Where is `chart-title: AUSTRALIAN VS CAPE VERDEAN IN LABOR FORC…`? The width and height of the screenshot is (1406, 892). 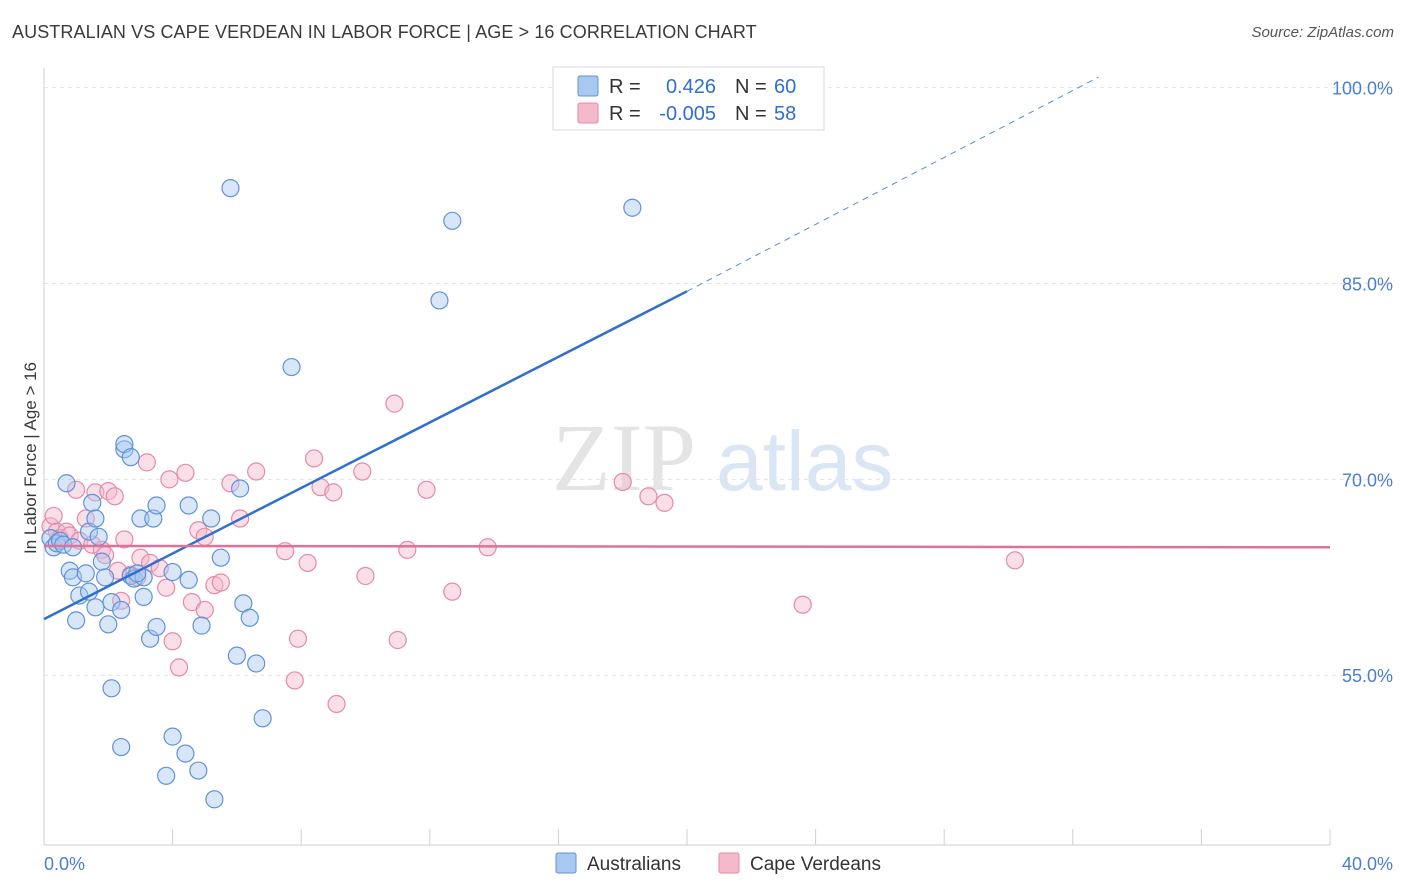 chart-title: AUSTRALIAN VS CAPE VERDEAN IN LABOR FORC… is located at coordinates (384, 32).